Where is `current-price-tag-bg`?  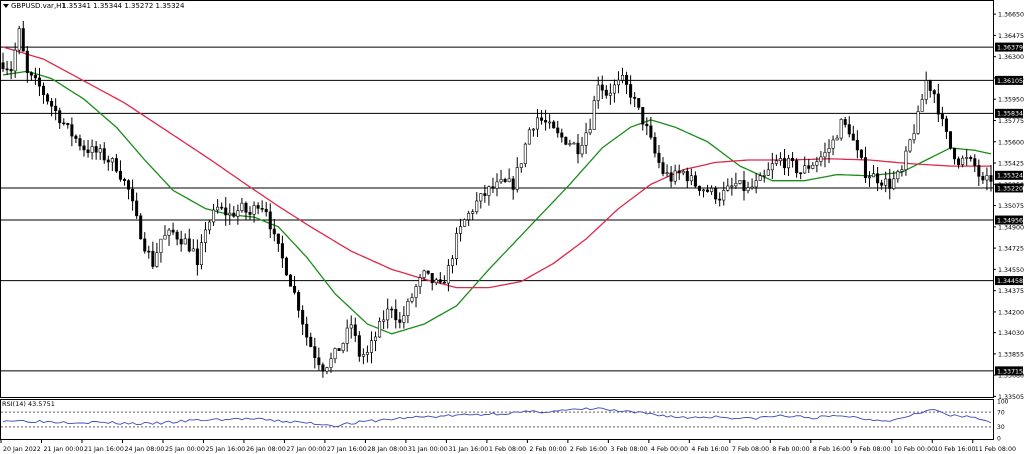 current-price-tag-bg is located at coordinates (1009, 175).